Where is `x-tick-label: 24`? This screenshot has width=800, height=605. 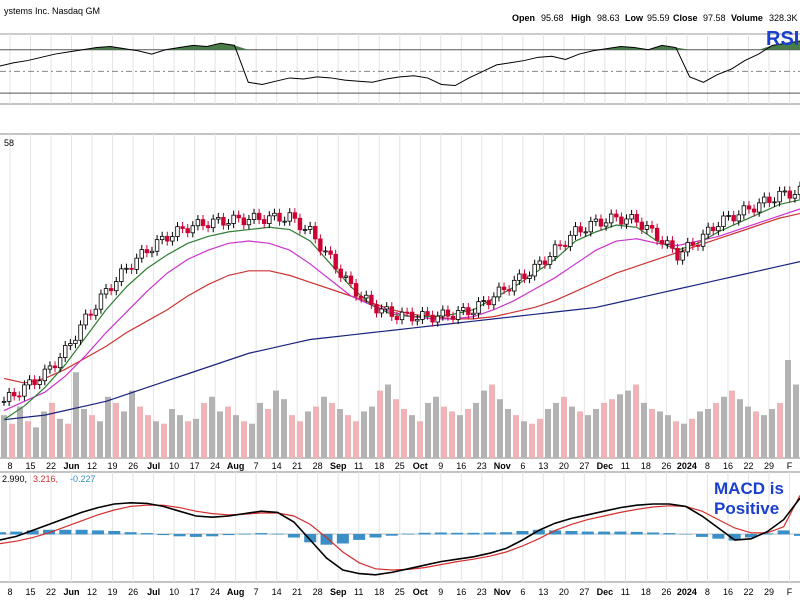 x-tick-label: 24 is located at coordinates (215, 466).